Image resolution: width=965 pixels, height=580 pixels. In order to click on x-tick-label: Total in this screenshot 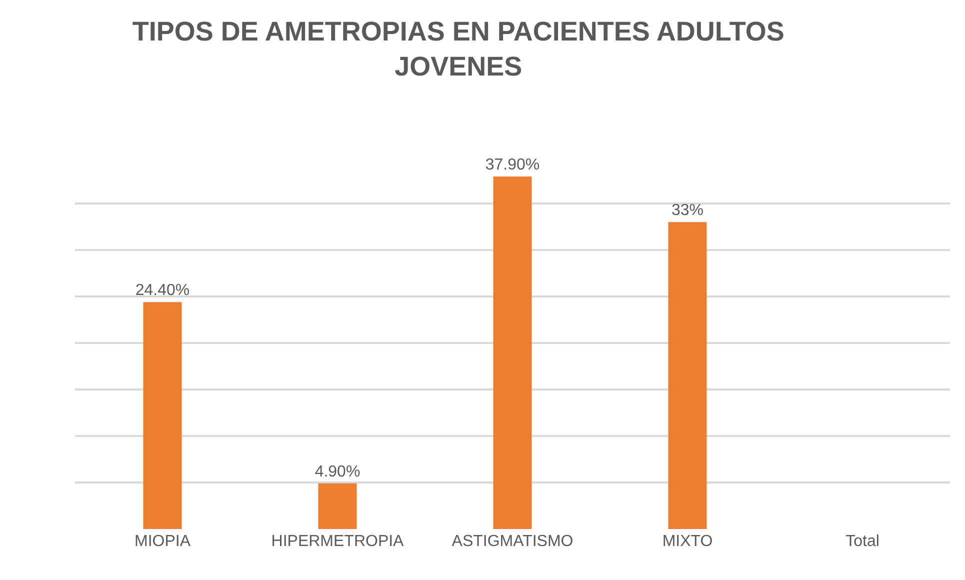, I will do `click(863, 541)`.